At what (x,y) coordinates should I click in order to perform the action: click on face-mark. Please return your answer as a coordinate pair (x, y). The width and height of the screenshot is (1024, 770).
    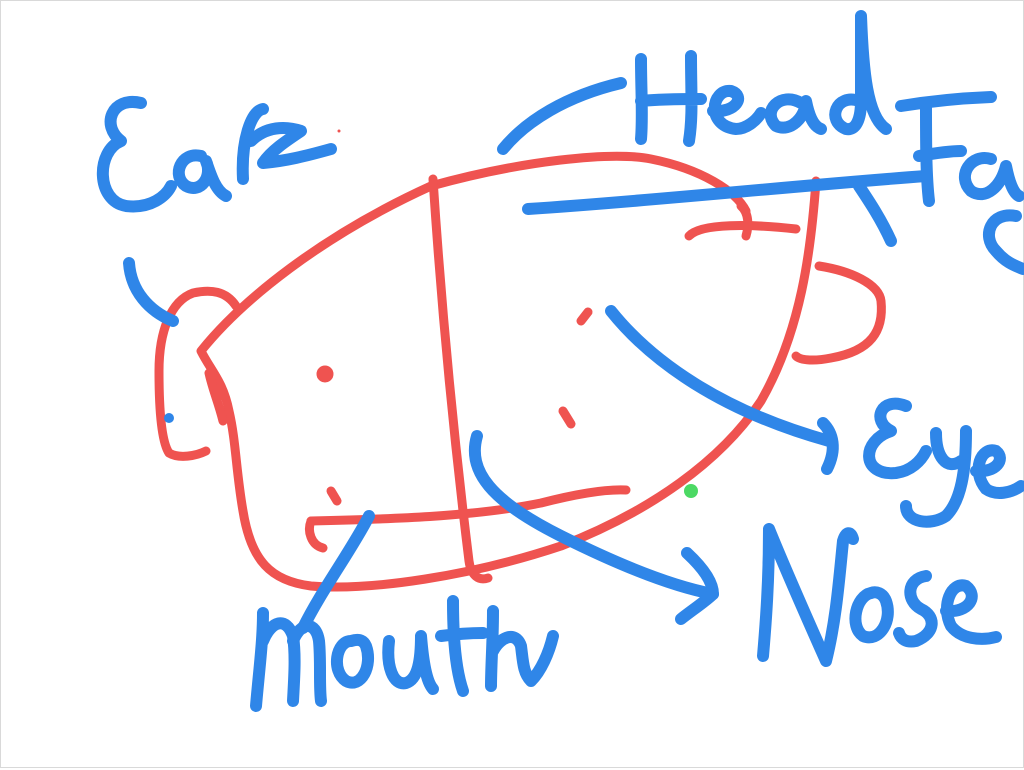
    Looking at the image, I should click on (219, 391).